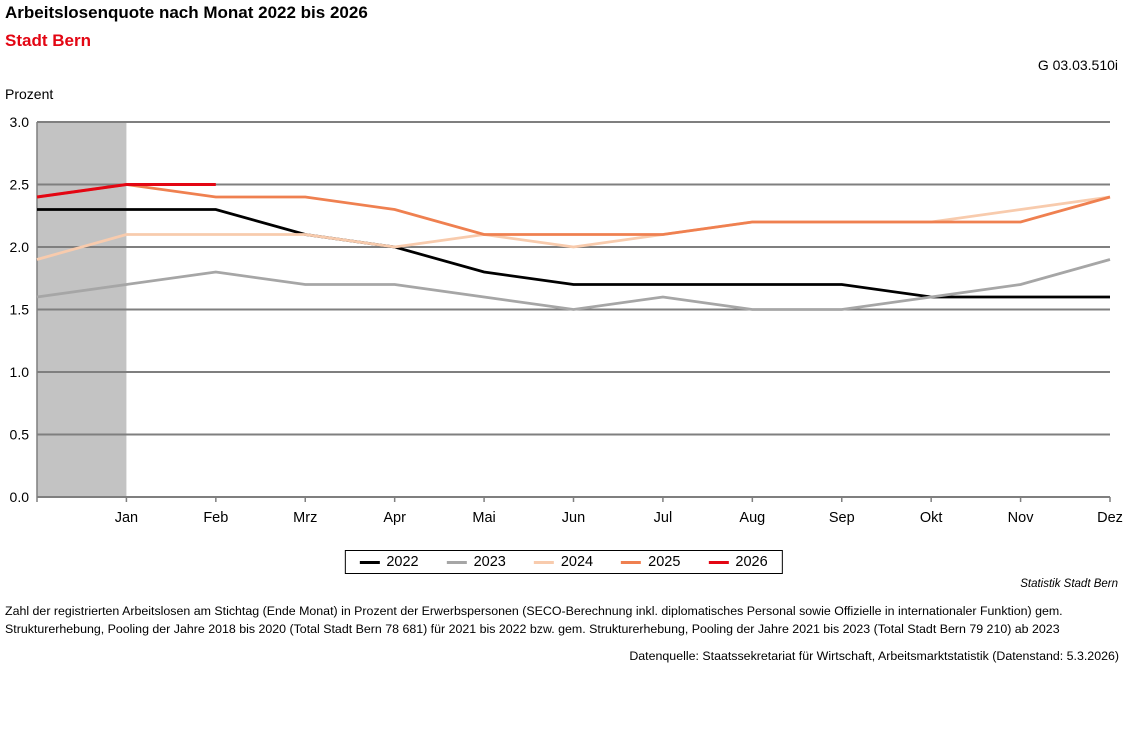 This screenshot has width=1127, height=736. Describe the element at coordinates (543, 562) in the screenshot. I see `legend-swatch-2024` at that location.